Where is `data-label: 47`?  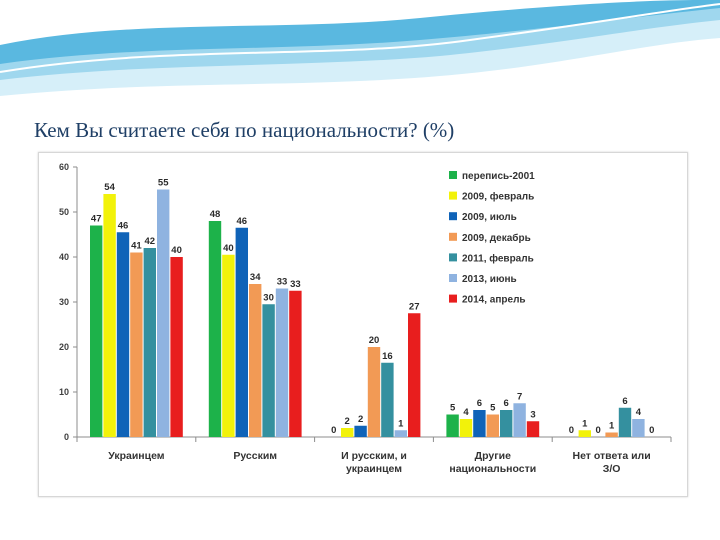 data-label: 47 is located at coordinates (96, 219).